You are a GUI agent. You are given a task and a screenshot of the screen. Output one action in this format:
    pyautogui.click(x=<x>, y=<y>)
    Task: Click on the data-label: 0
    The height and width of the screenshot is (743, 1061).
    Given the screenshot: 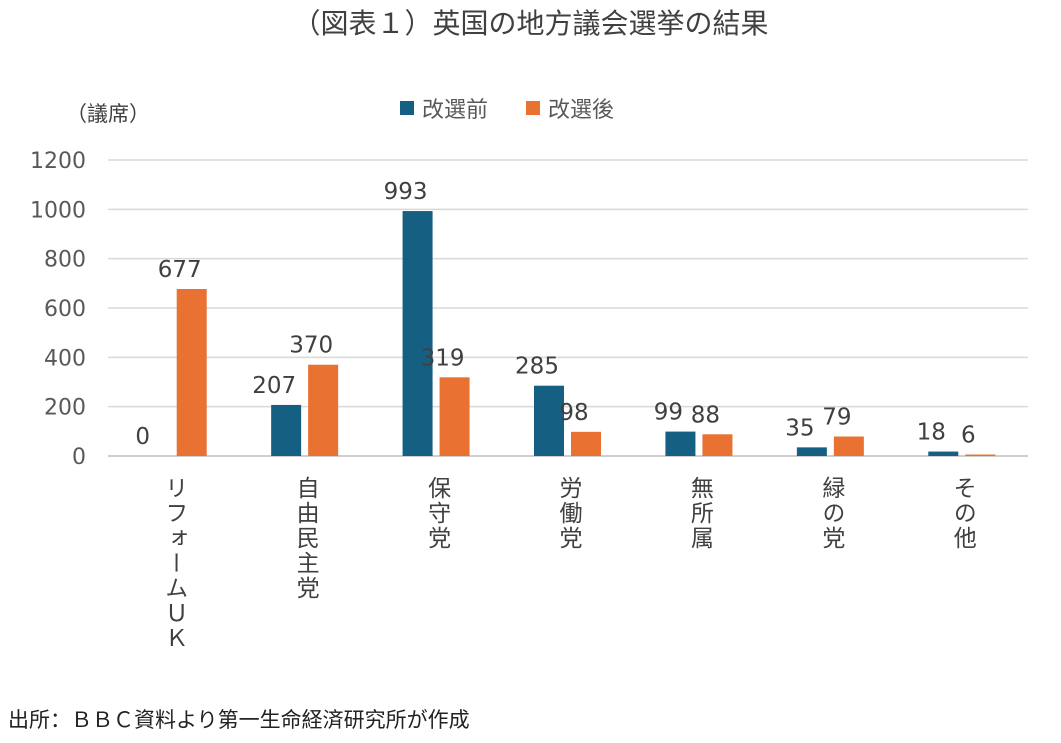 What is the action you would take?
    pyautogui.click(x=142, y=437)
    